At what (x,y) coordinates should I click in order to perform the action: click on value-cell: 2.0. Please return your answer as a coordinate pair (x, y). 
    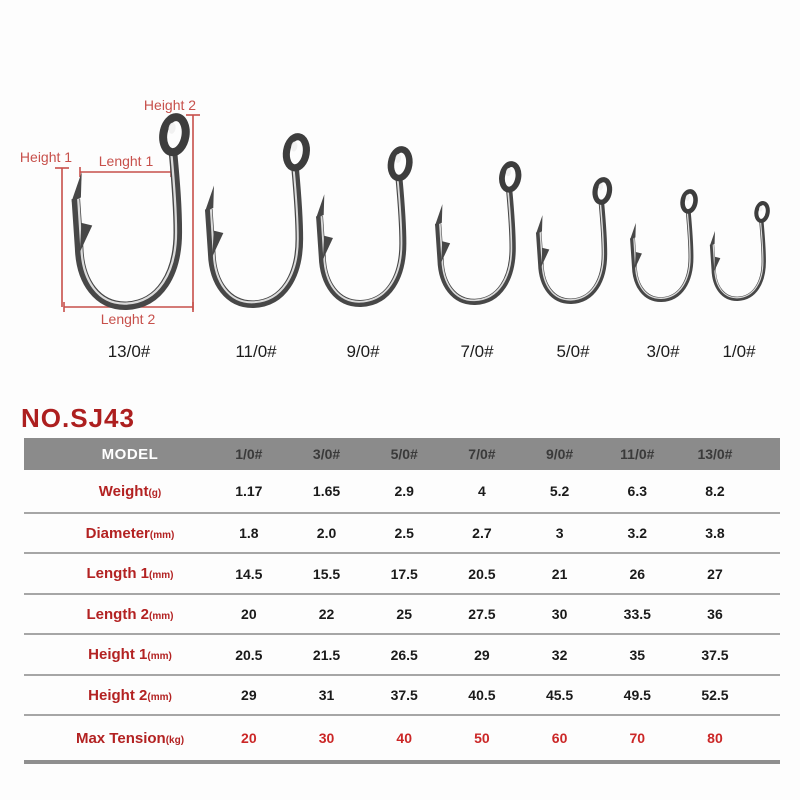
    Looking at the image, I should click on (326, 533).